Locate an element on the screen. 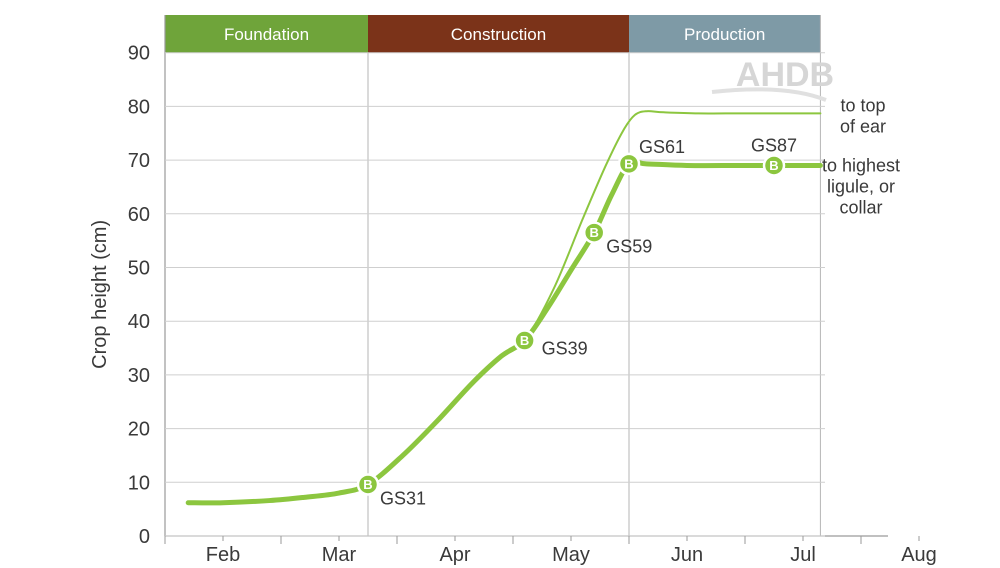 The height and width of the screenshot is (568, 1000). growth-stage-label: GS39 is located at coordinates (565, 349).